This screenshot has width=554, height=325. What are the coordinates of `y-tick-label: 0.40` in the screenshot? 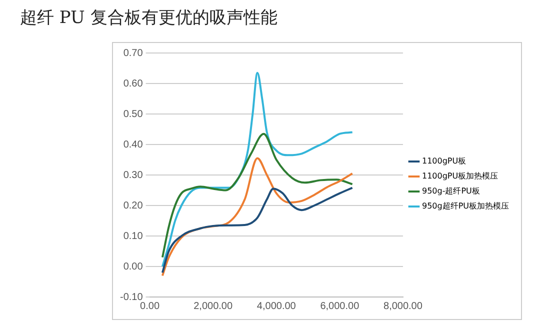 It's located at (133, 144).